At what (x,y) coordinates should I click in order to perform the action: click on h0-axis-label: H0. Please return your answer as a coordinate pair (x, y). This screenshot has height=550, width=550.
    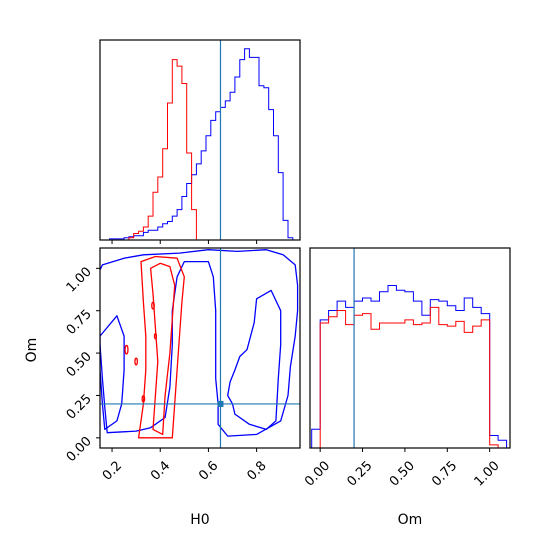
    Looking at the image, I should click on (199, 520).